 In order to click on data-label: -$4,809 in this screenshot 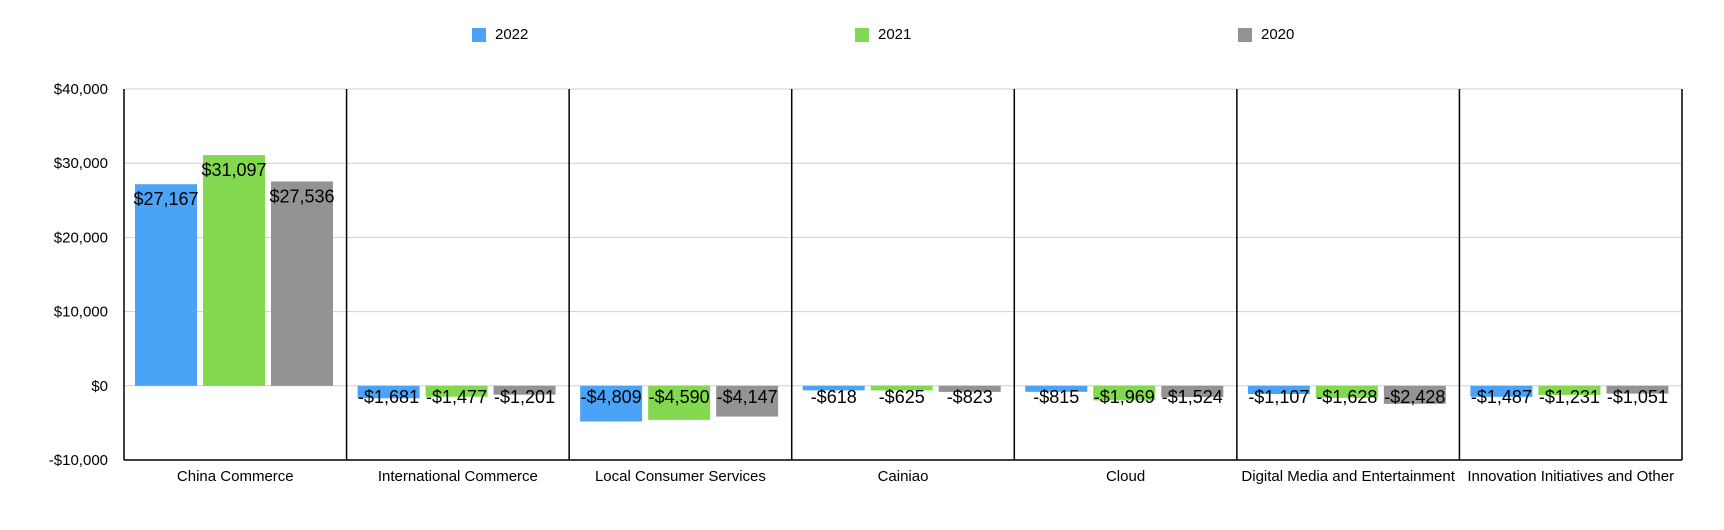, I will do `click(611, 397)`.